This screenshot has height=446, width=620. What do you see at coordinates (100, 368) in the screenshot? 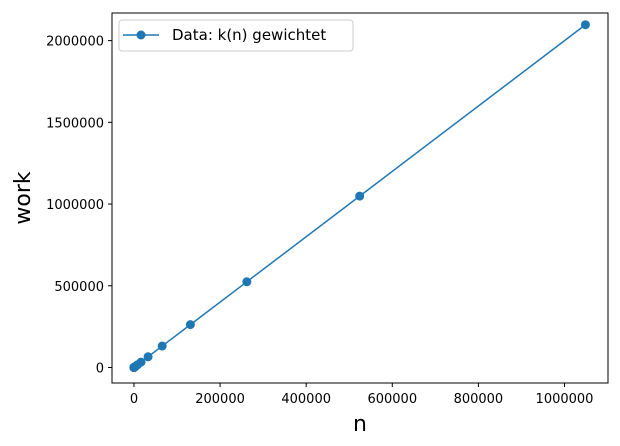
I see `y-tick-label: 0` at bounding box center [100, 368].